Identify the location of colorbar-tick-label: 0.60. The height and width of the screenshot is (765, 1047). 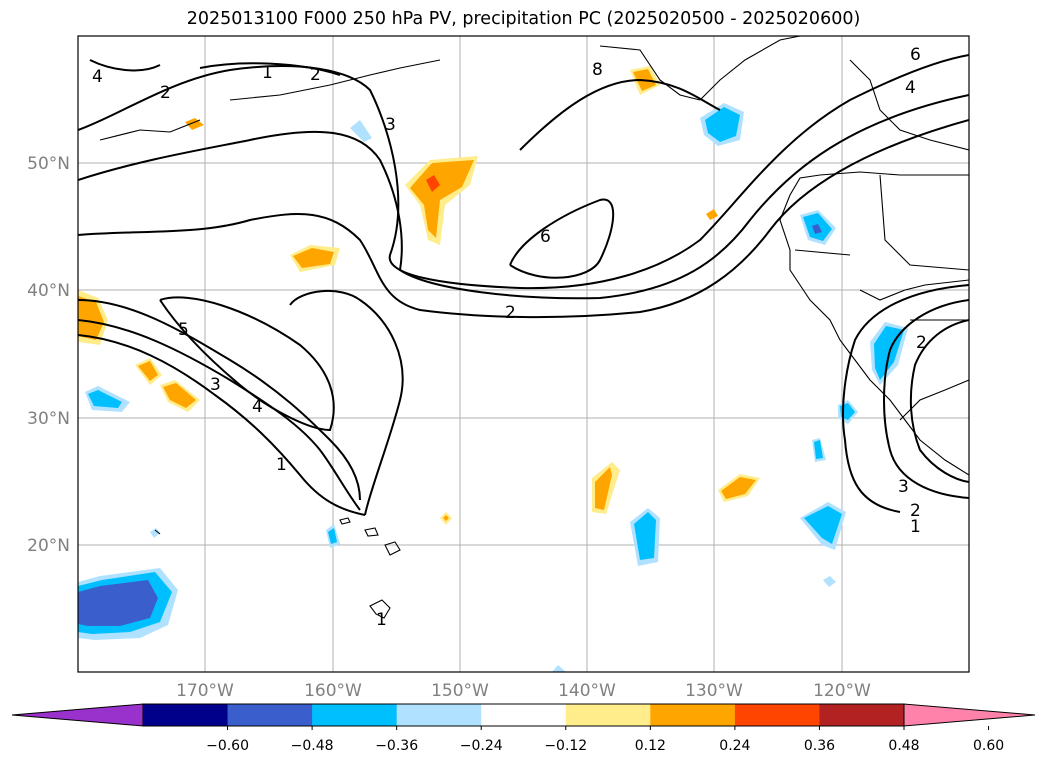
(988, 746).